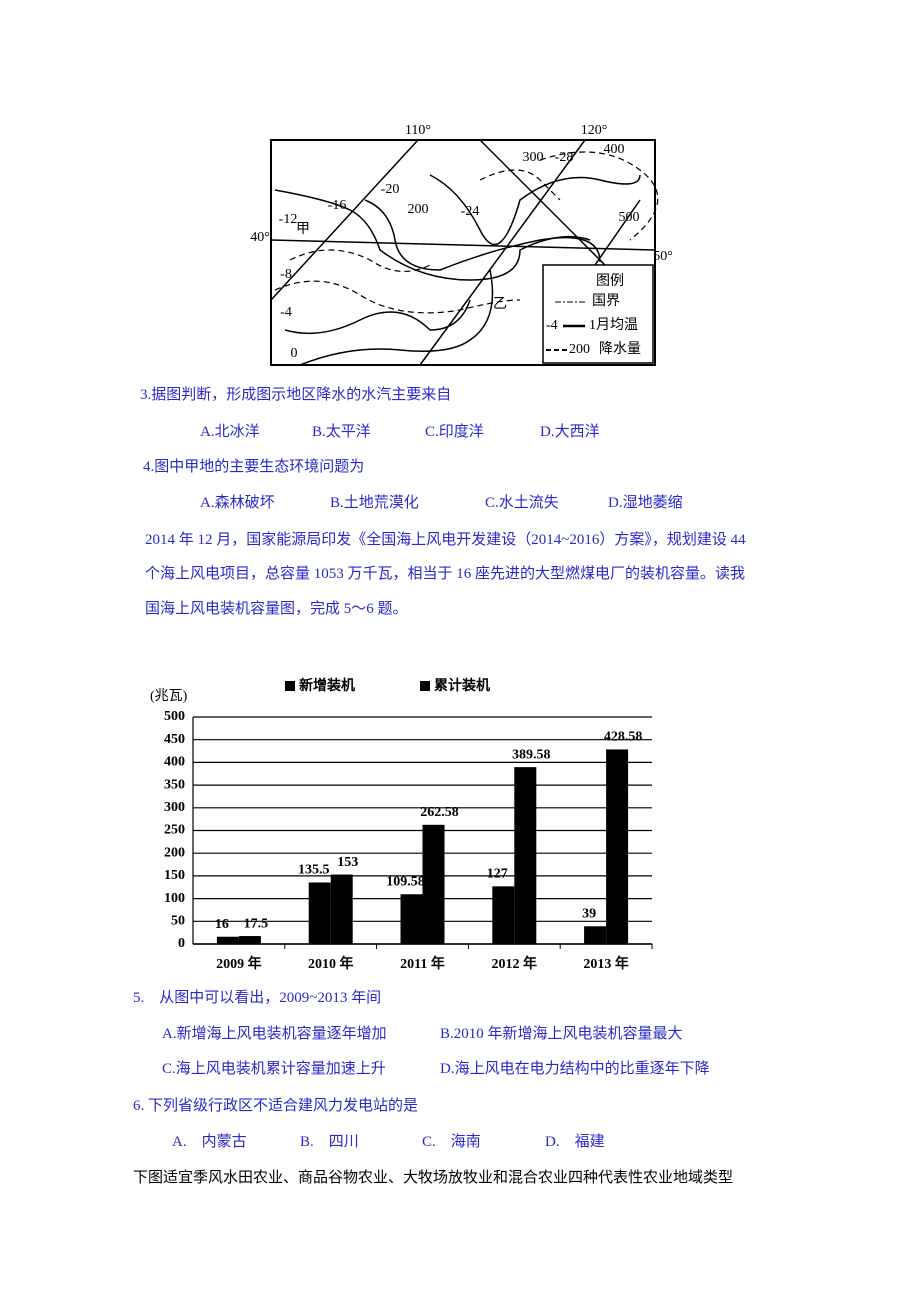 The height and width of the screenshot is (1302, 920). I want to click on option: B.太平洋, so click(341, 432).